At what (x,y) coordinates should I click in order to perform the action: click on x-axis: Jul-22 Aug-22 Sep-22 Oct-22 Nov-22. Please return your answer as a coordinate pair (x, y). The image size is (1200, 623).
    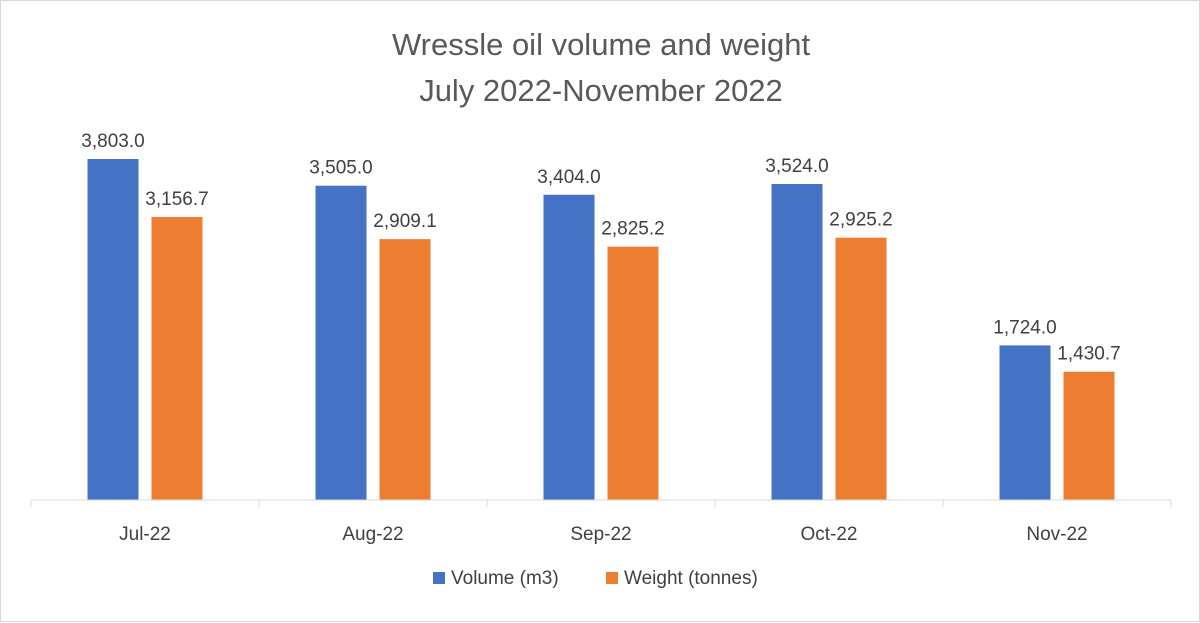
    Looking at the image, I should click on (601, 522).